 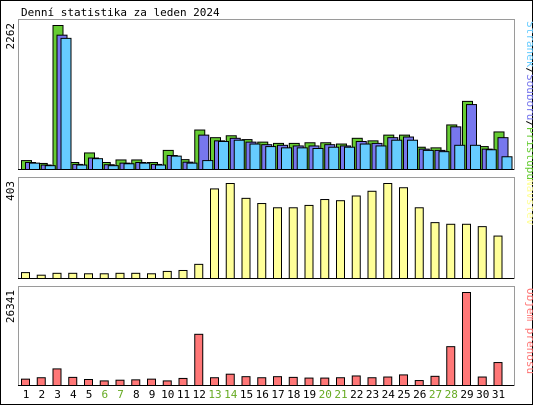 What do you see at coordinates (73, 394) in the screenshot?
I see `day-label-4: 4` at bounding box center [73, 394].